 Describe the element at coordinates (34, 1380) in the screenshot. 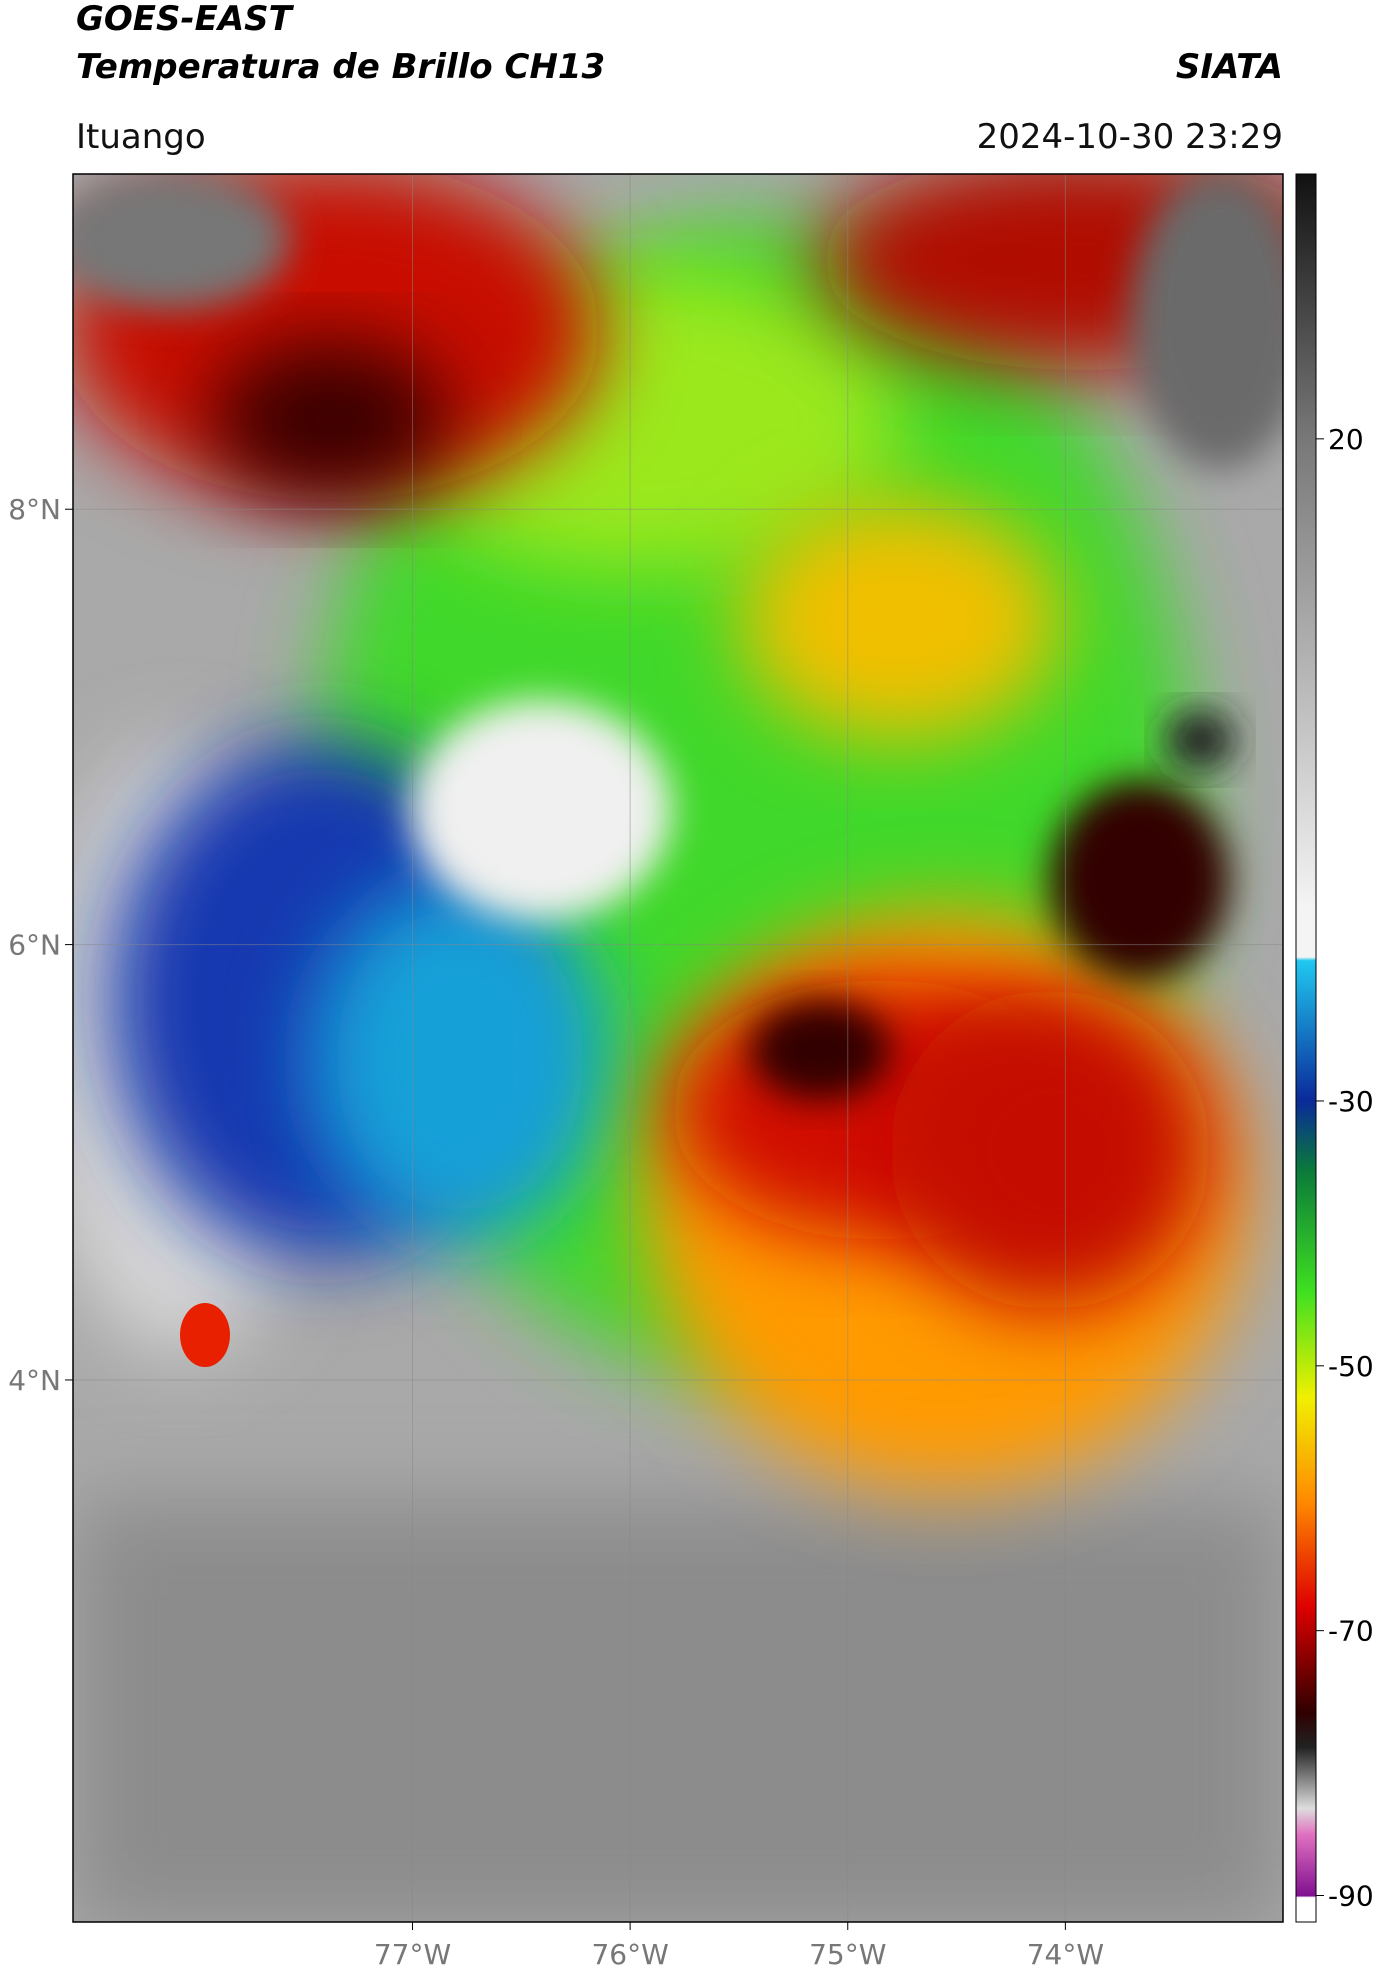

I see `lat-tick-label: 4°N` at that location.